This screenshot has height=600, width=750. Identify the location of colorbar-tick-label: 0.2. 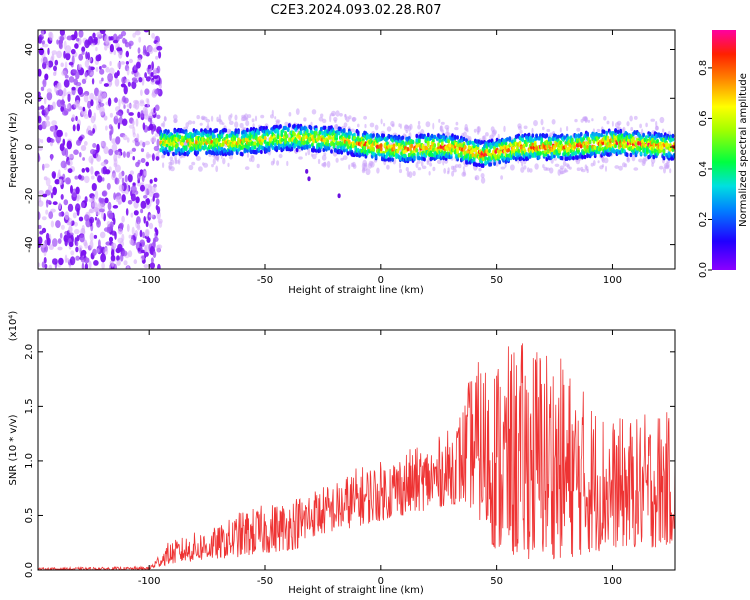
(703, 220).